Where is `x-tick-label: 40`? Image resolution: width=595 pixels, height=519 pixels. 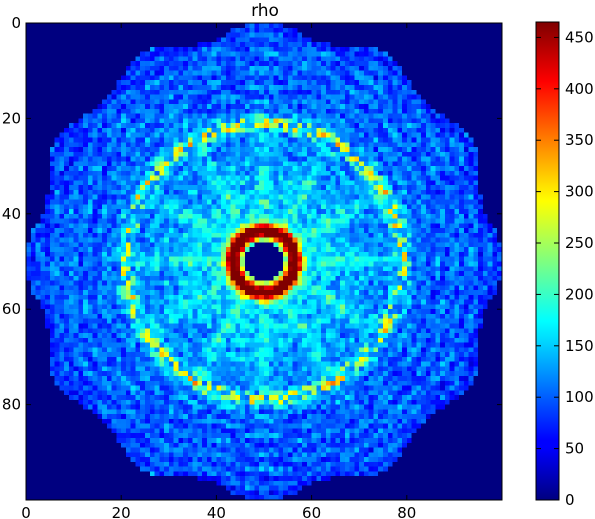 x-tick-label: 40 is located at coordinates (216, 511).